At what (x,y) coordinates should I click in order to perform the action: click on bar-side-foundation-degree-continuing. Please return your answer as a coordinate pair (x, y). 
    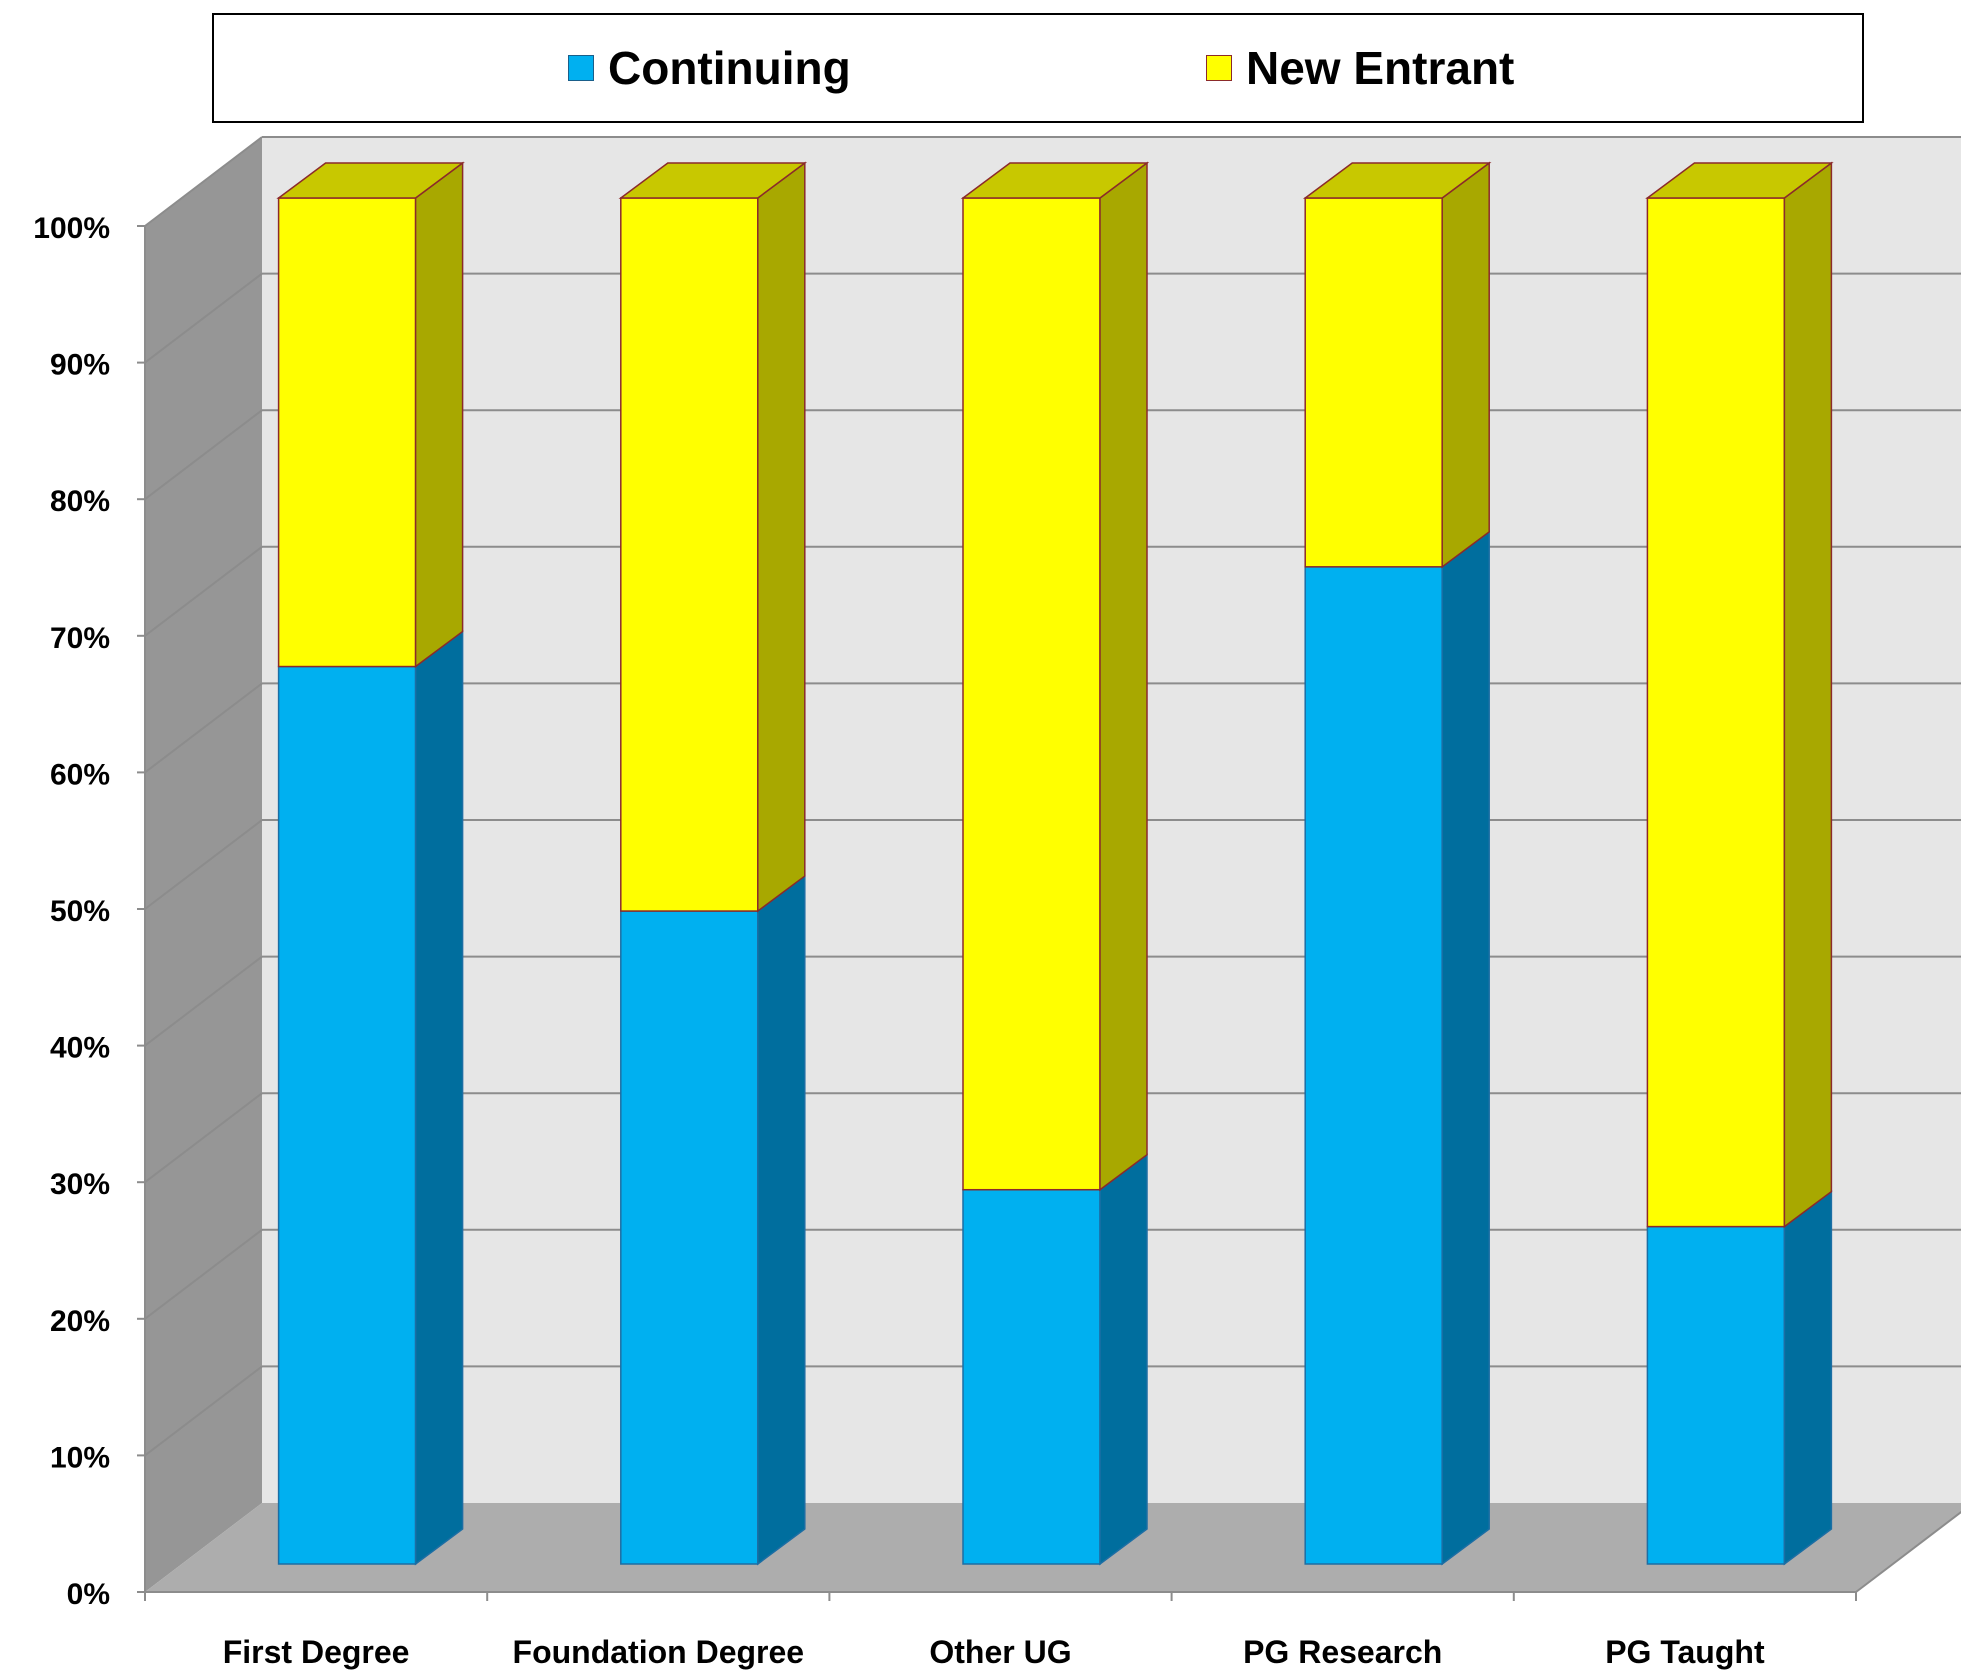
    Looking at the image, I should click on (781, 1220).